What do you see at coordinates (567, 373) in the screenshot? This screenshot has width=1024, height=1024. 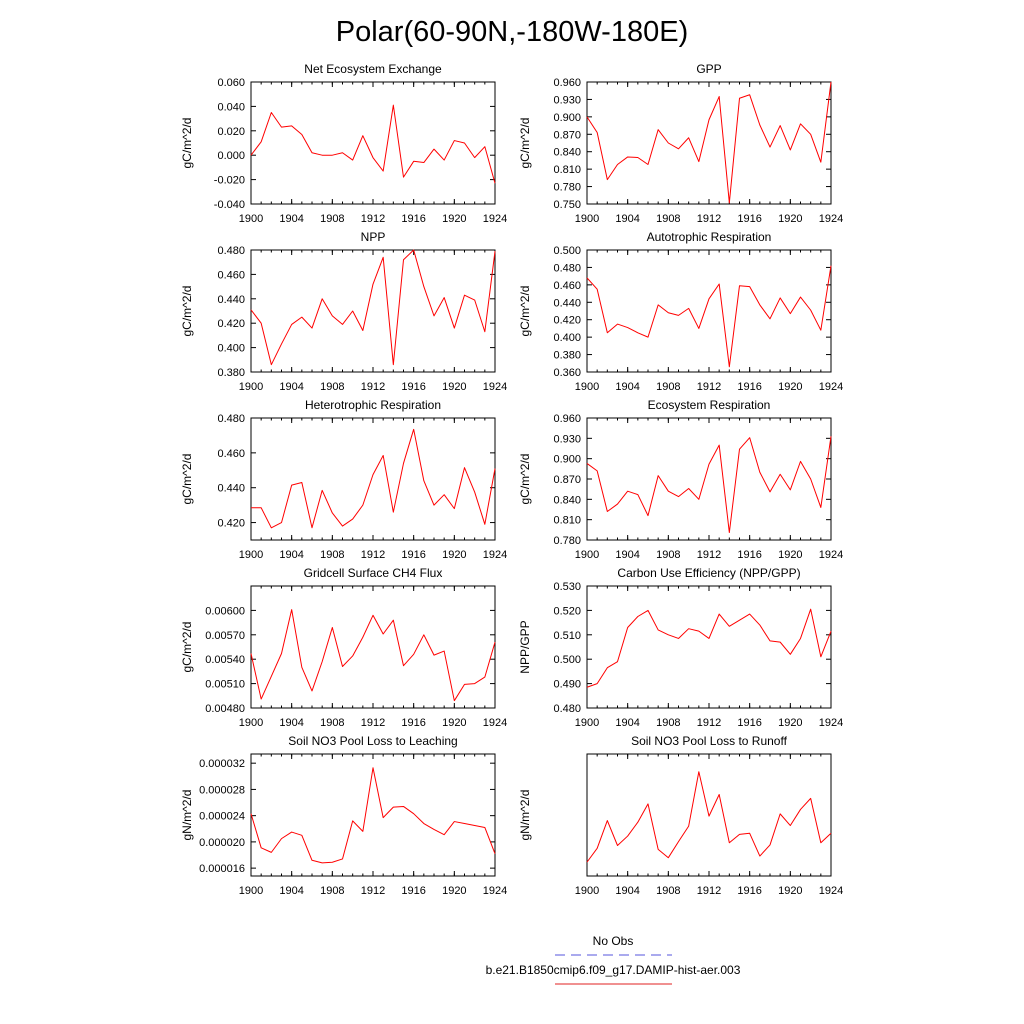 I see `y-tick-label: 0.360` at bounding box center [567, 373].